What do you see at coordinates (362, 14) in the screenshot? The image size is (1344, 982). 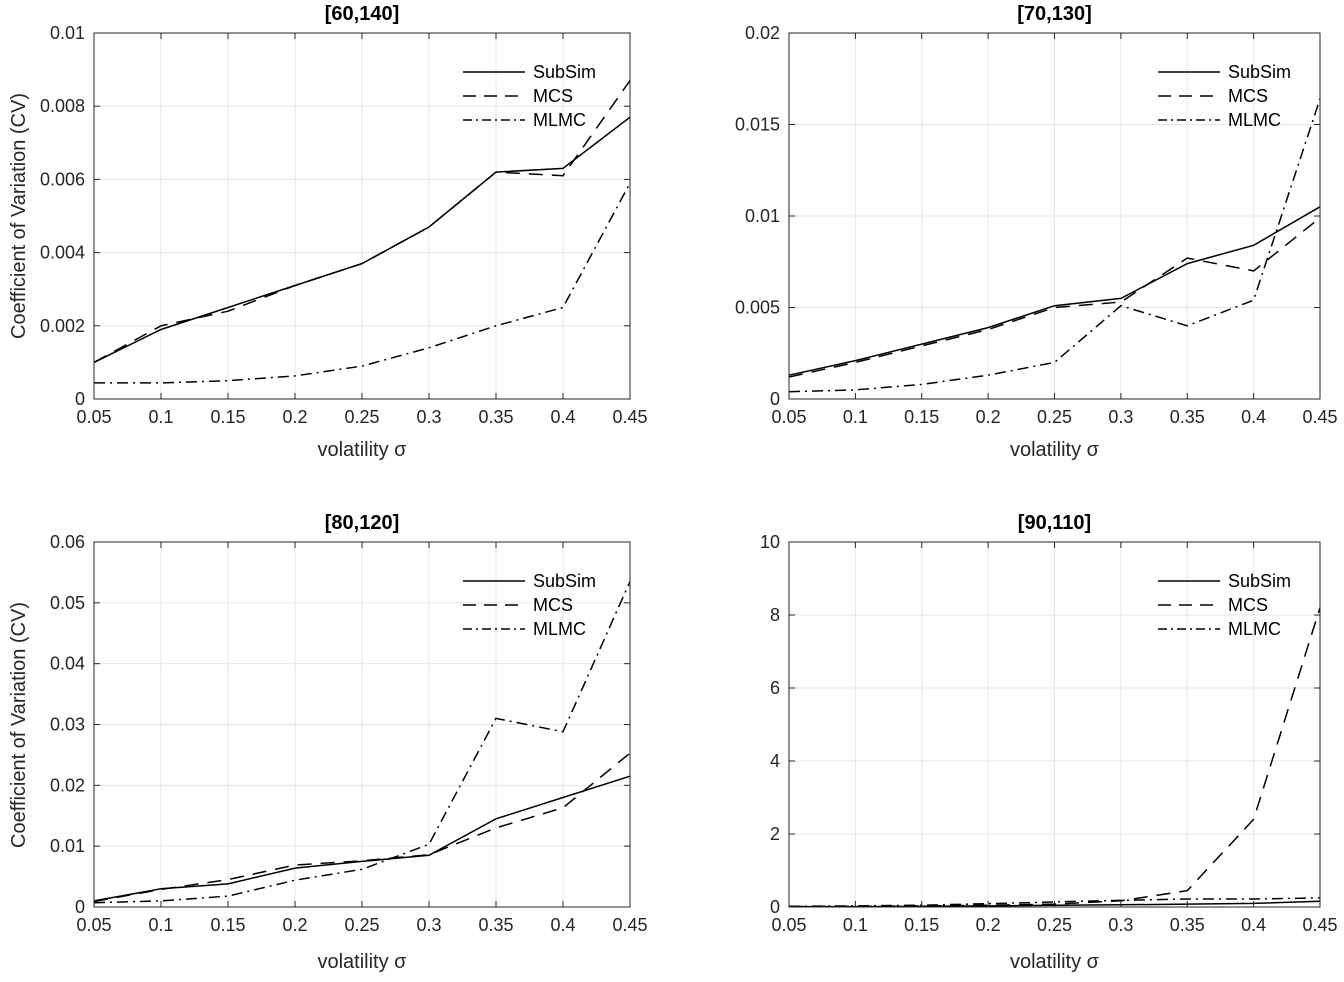 I see `chart-title: [60,140]` at bounding box center [362, 14].